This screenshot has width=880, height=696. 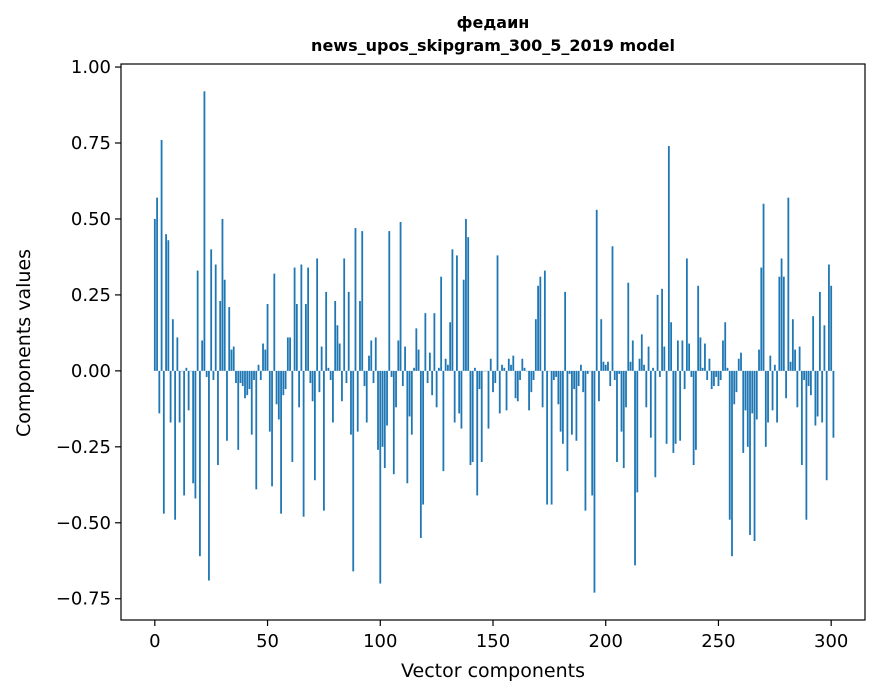 I want to click on x-tick-label: 50, so click(x=267, y=641).